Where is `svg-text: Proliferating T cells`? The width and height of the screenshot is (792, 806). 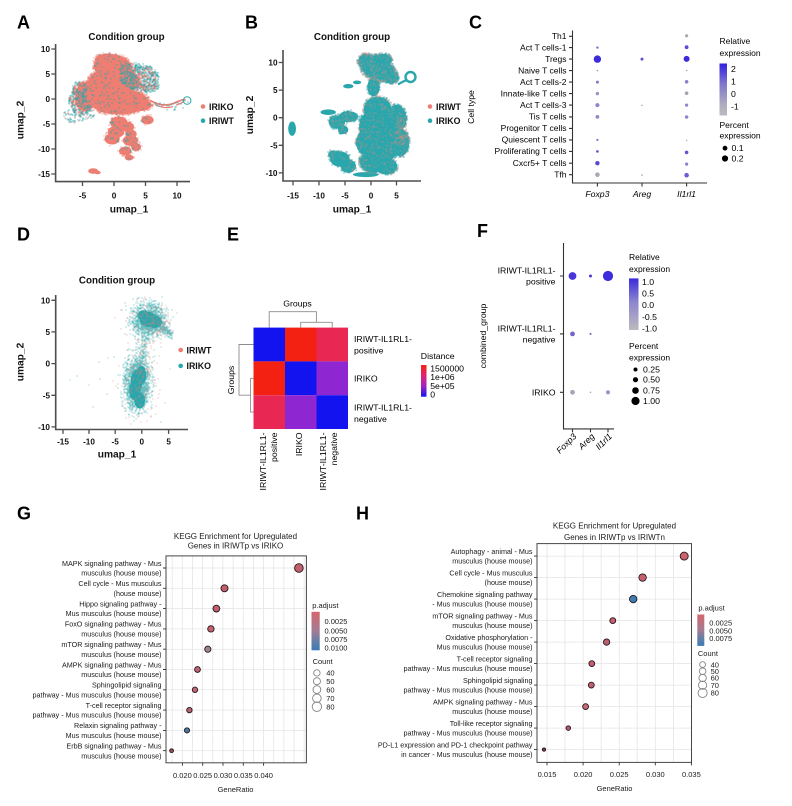 svg-text: Proliferating T cells is located at coordinates (531, 151).